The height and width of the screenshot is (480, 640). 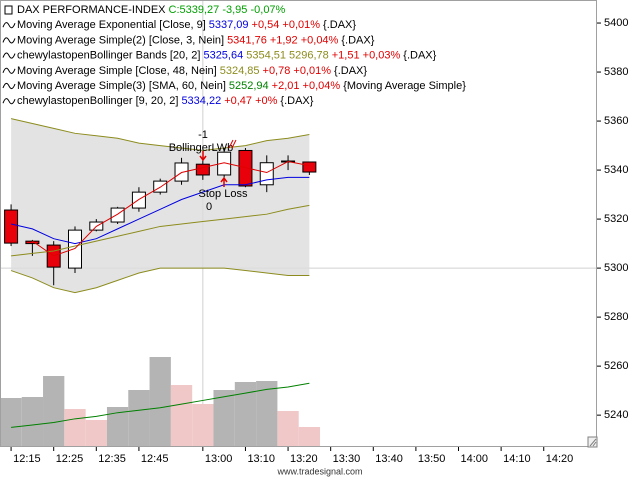 What do you see at coordinates (201, 101) in the screenshot?
I see `legend-text: 5334,22` at bounding box center [201, 101].